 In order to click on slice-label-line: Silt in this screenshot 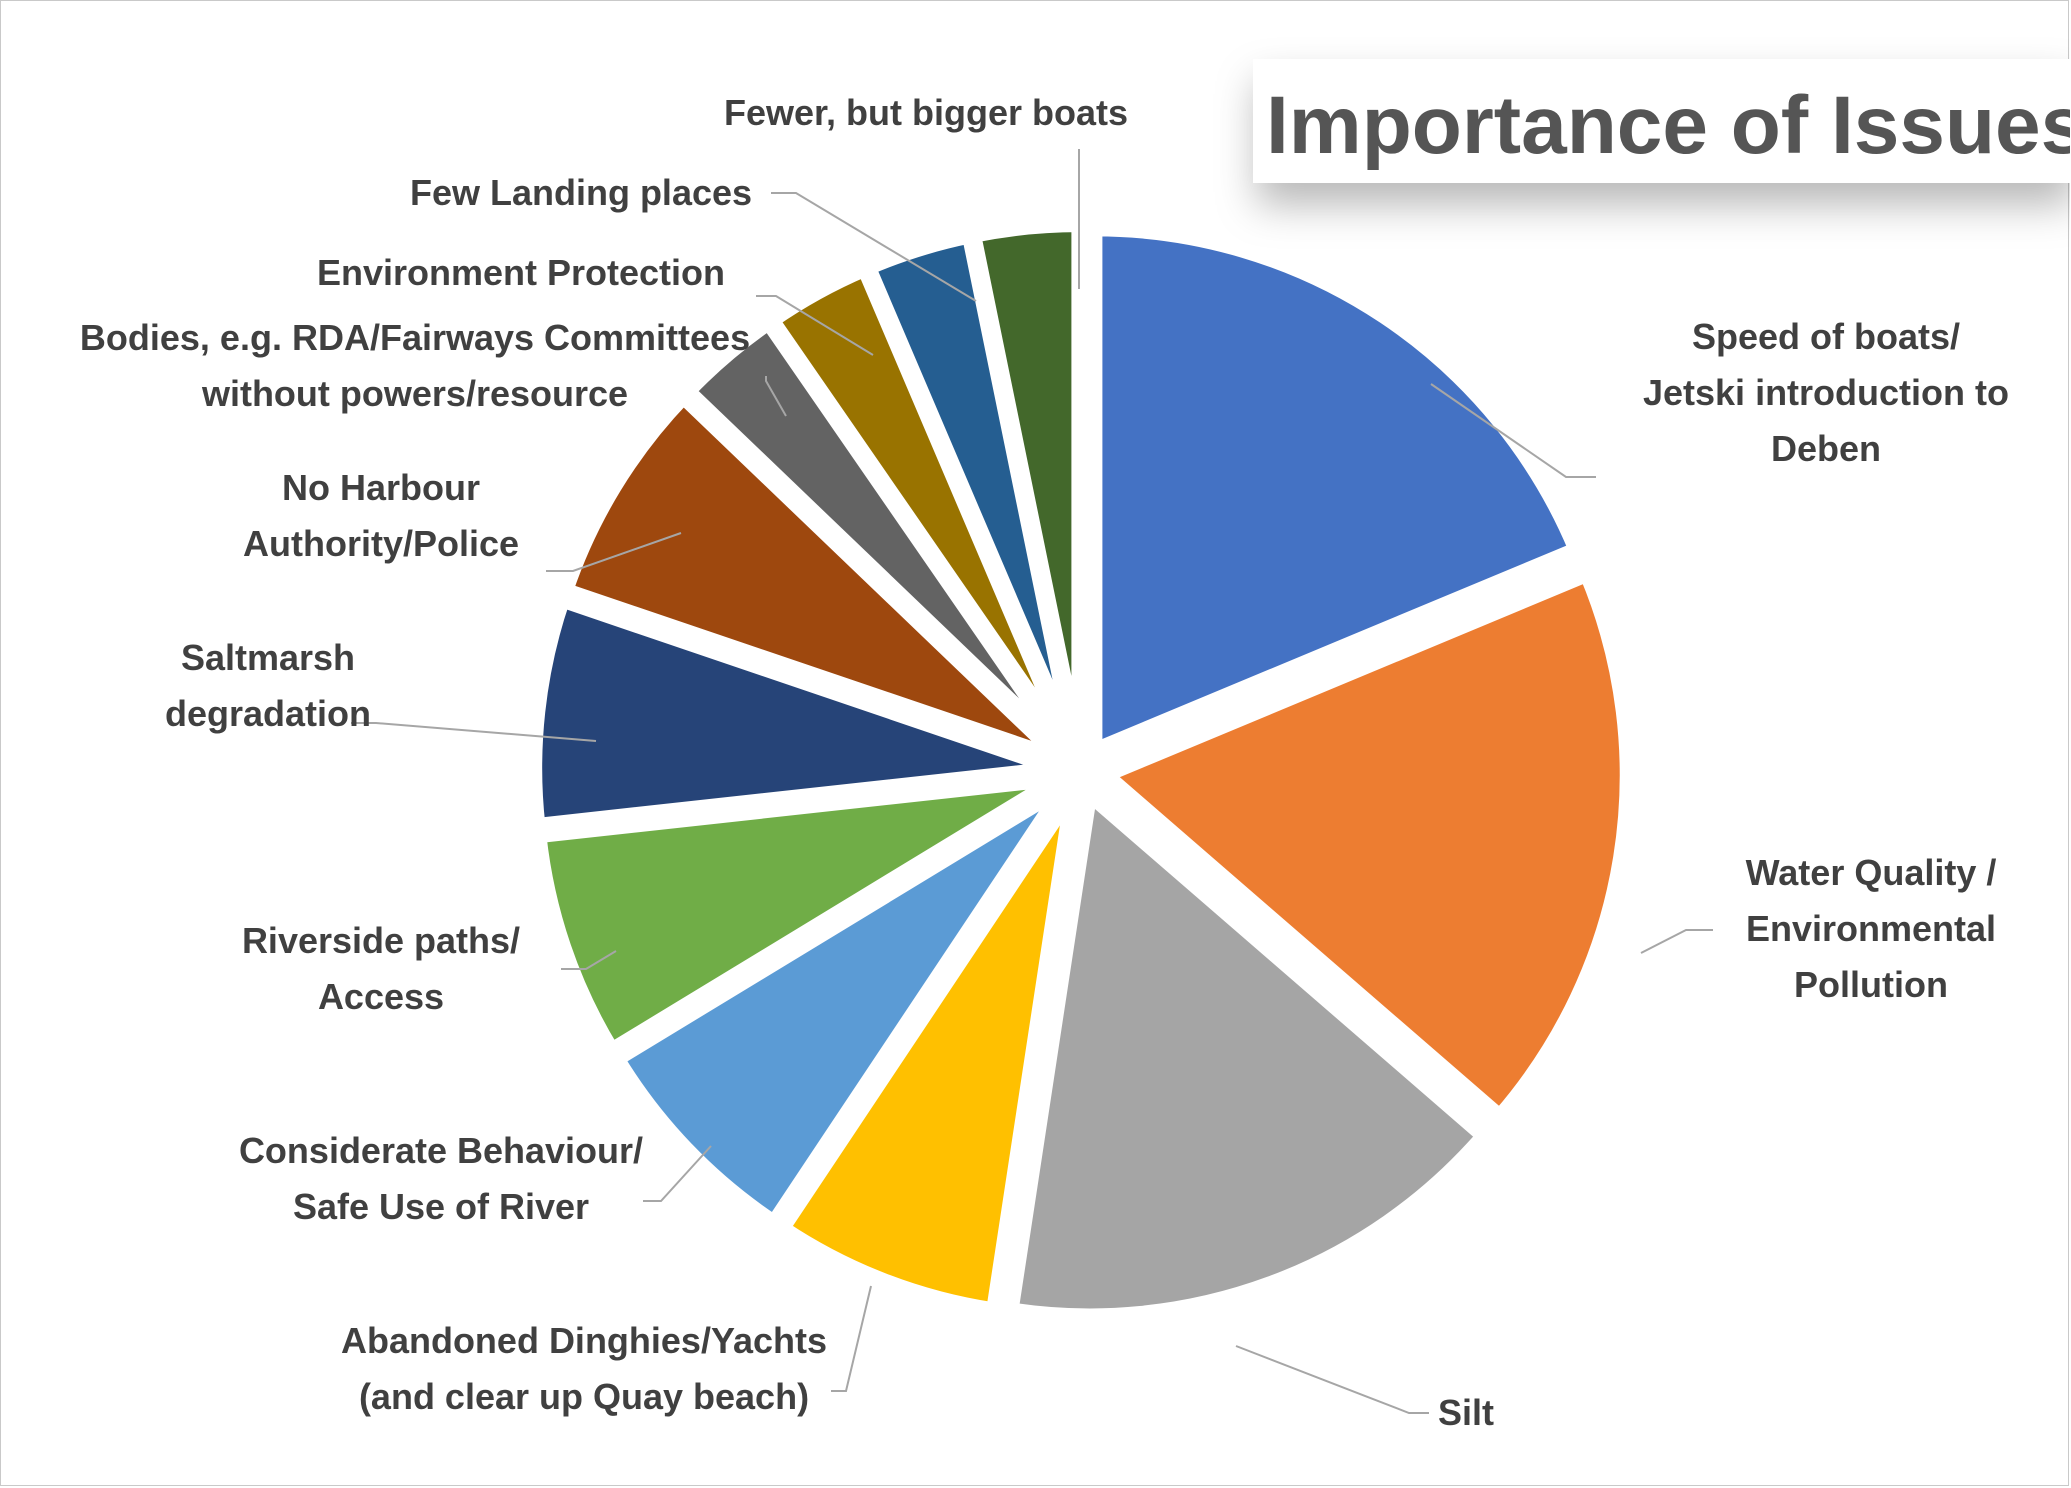, I will do `click(1466, 1412)`.